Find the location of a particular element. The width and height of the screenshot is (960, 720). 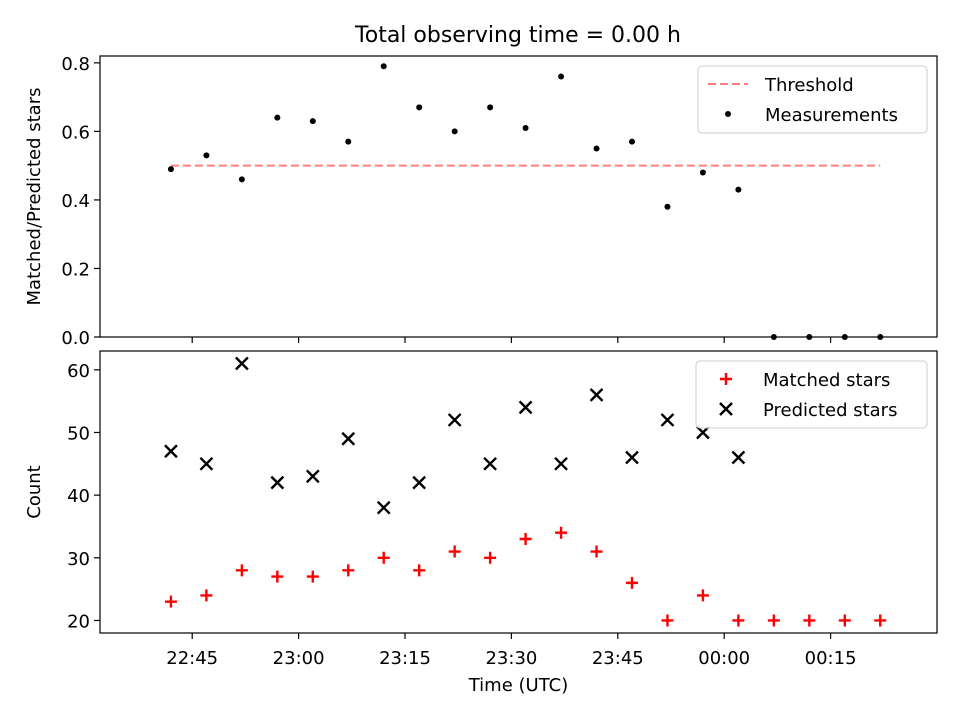

bottom-x-tick-label: 23:45 is located at coordinates (618, 658).